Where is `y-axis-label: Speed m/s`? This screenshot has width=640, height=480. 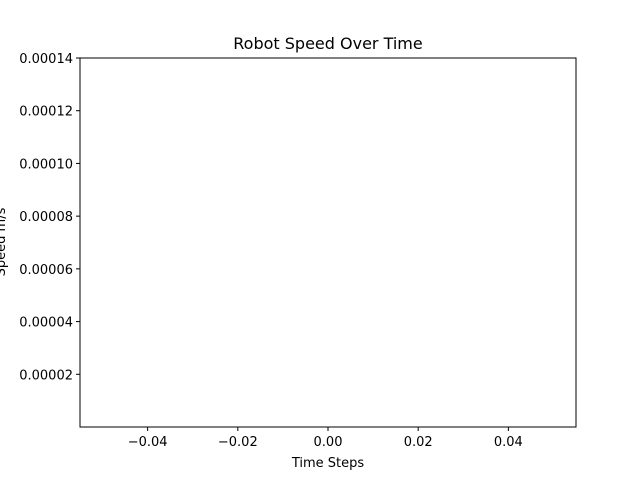
y-axis-label: Speed m/s is located at coordinates (4, 241).